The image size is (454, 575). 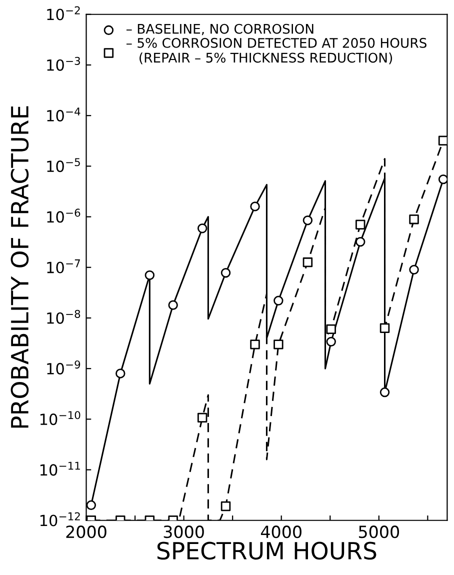 What do you see at coordinates (86, 532) in the screenshot?
I see `x-tick-label: 2000` at bounding box center [86, 532].